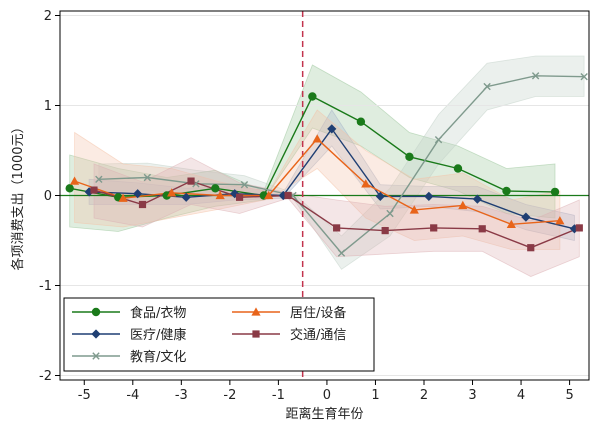 The height and width of the screenshot is (432, 600). Describe the element at coordinates (158, 357) in the screenshot. I see `legend-label-series-3: 教育/文化` at that location.